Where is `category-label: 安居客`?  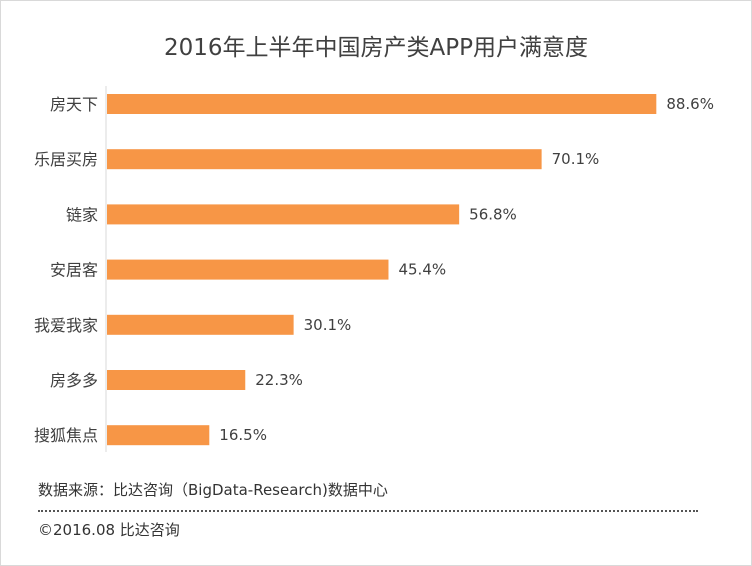
category-label: 安居客 is located at coordinates (74, 270).